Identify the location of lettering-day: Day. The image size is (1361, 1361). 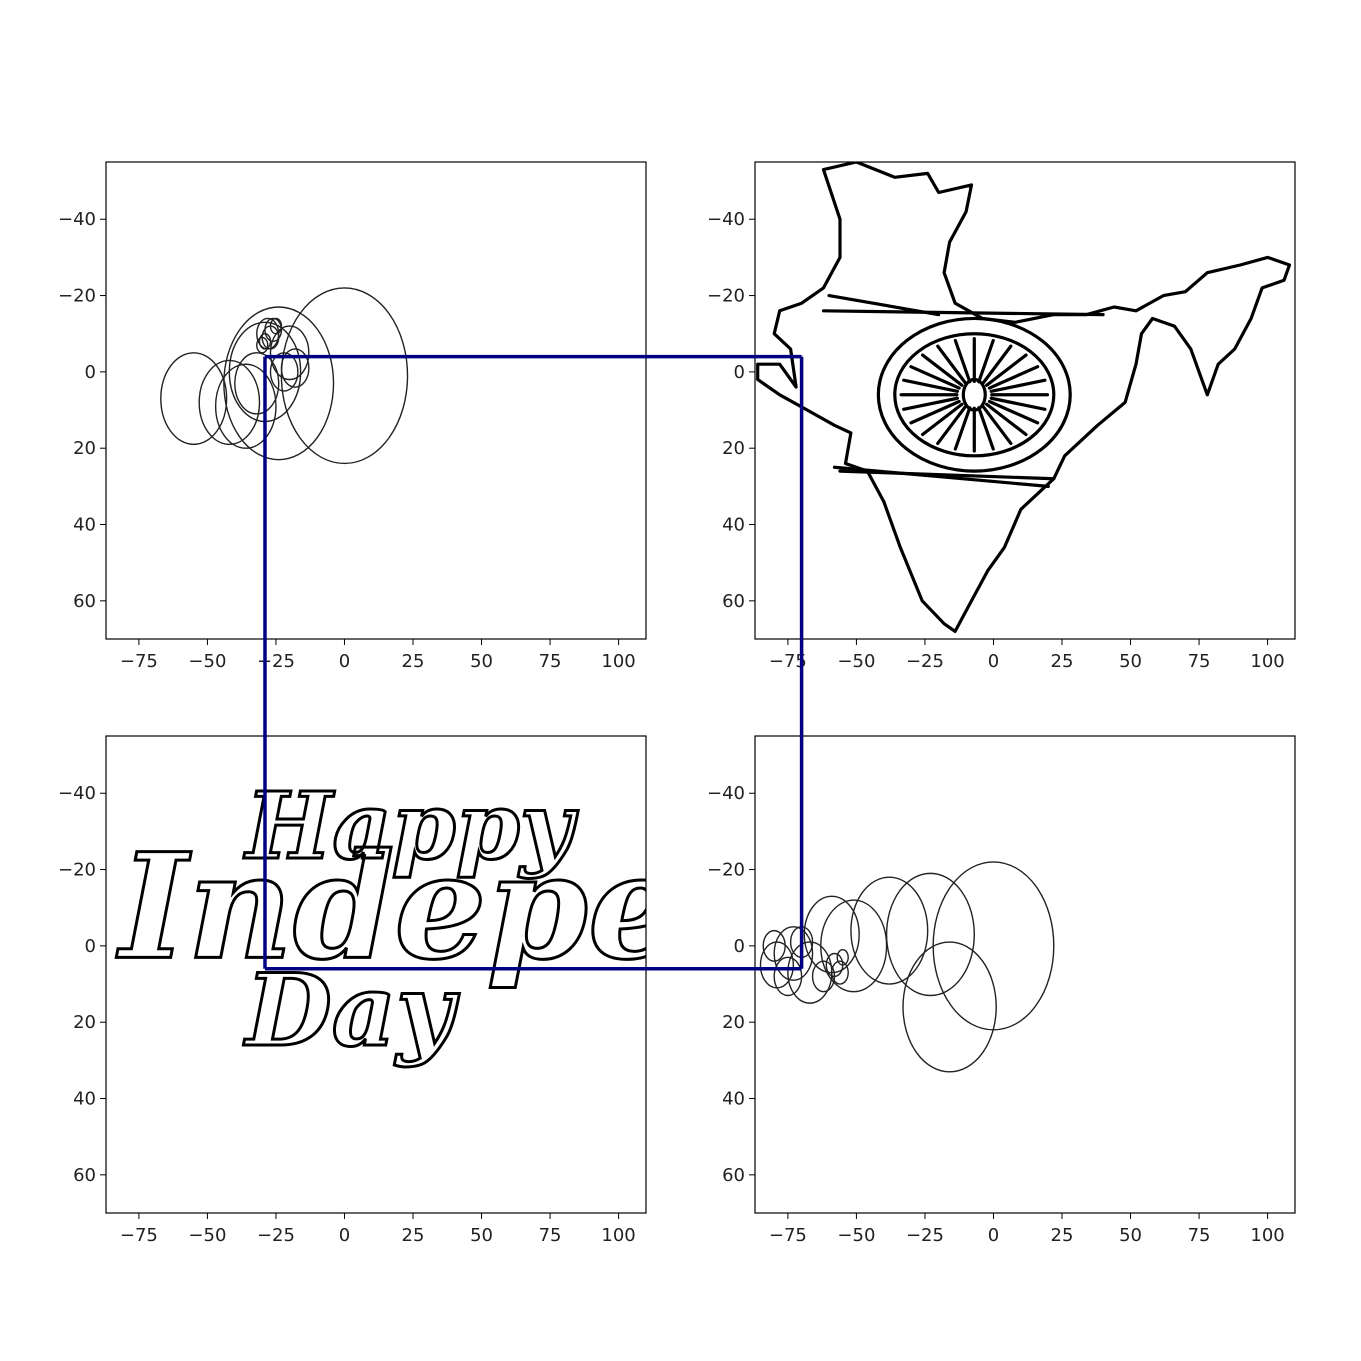
(351, 1011).